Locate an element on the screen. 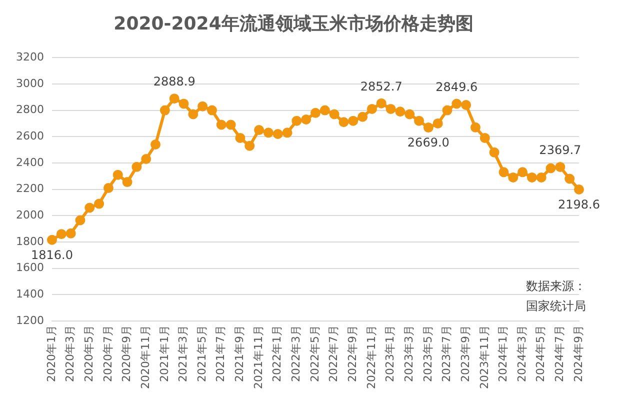 This screenshot has height=401, width=617. x-tick-label: 2023年7月 is located at coordinates (447, 353).